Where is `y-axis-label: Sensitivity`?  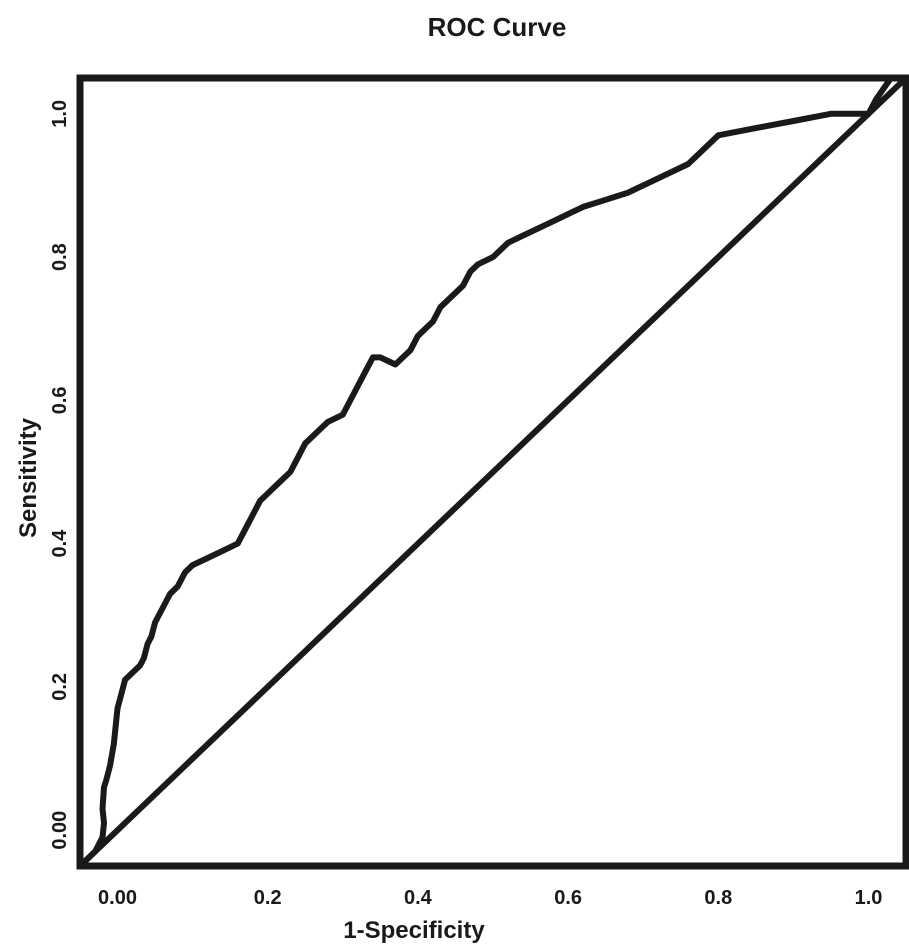 y-axis-label: Sensitivity is located at coordinates (28, 477).